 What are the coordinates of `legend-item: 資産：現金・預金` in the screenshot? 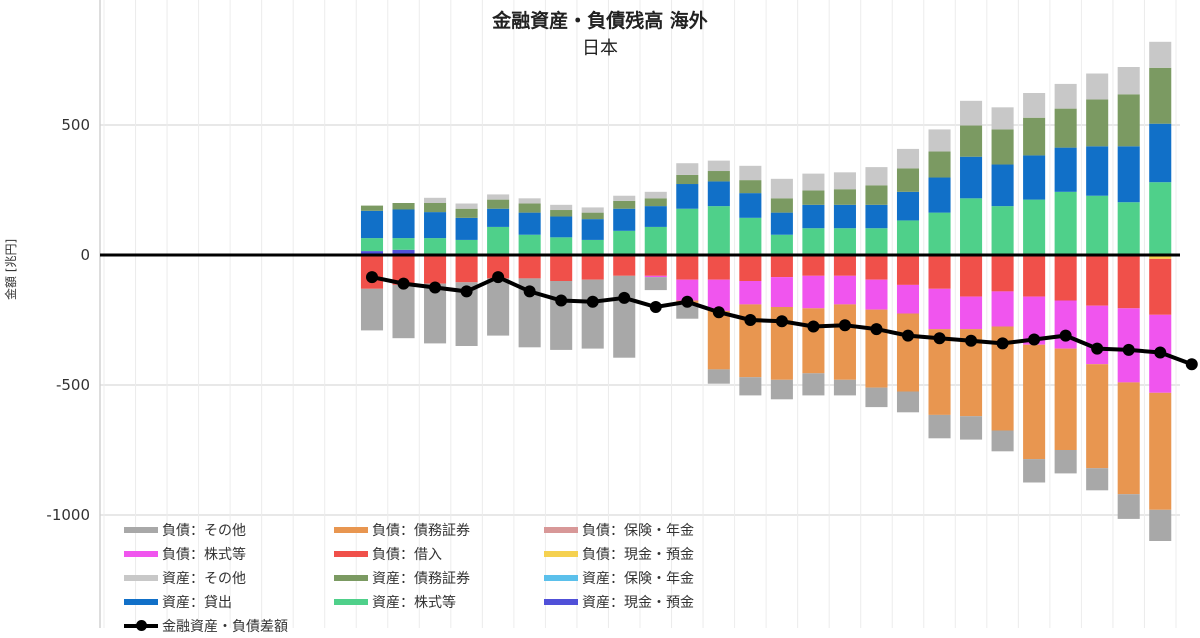 It's located at (619, 602).